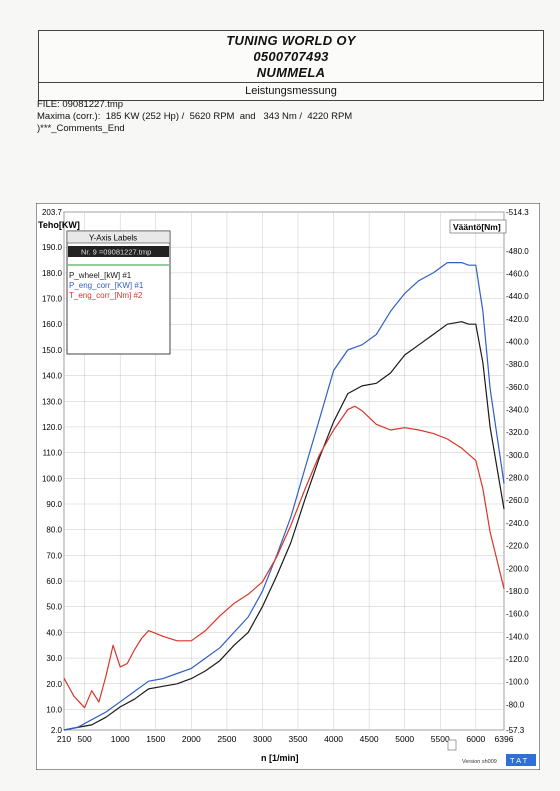  What do you see at coordinates (80, 104) in the screenshot?
I see `file-name: FILE: 09081227.tmp` at bounding box center [80, 104].